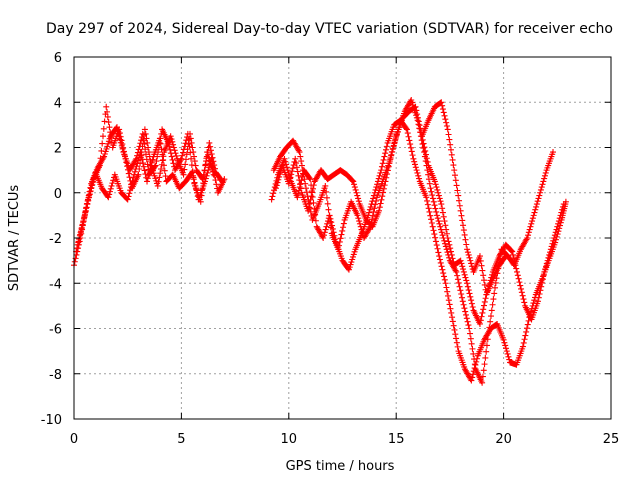 Image resolution: width=640 pixels, height=480 pixels. What do you see at coordinates (181, 439) in the screenshot?
I see `x-tick-label: 5` at bounding box center [181, 439].